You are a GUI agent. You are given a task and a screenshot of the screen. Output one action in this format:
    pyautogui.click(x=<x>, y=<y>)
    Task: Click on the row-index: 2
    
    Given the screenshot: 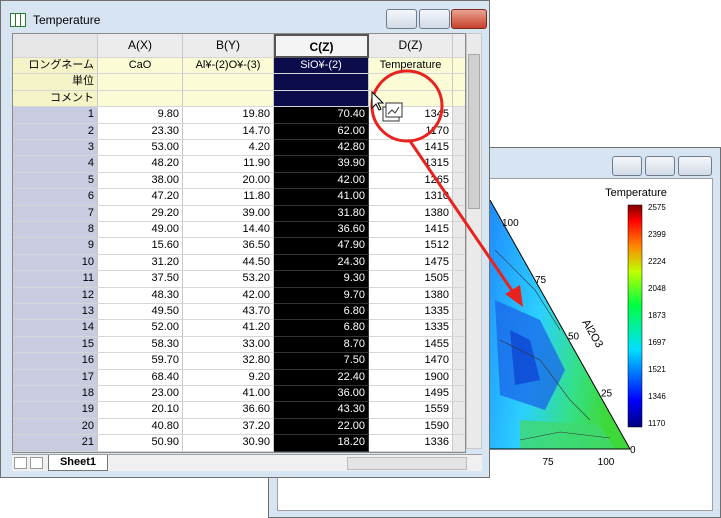 What is the action you would take?
    pyautogui.click(x=55, y=131)
    